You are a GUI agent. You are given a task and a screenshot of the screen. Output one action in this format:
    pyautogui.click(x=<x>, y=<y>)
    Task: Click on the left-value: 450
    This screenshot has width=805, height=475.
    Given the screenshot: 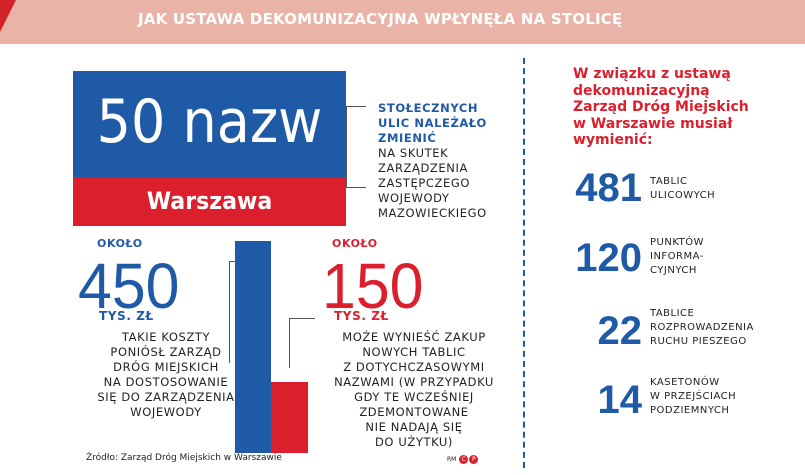 What is the action you would take?
    pyautogui.click(x=129, y=286)
    